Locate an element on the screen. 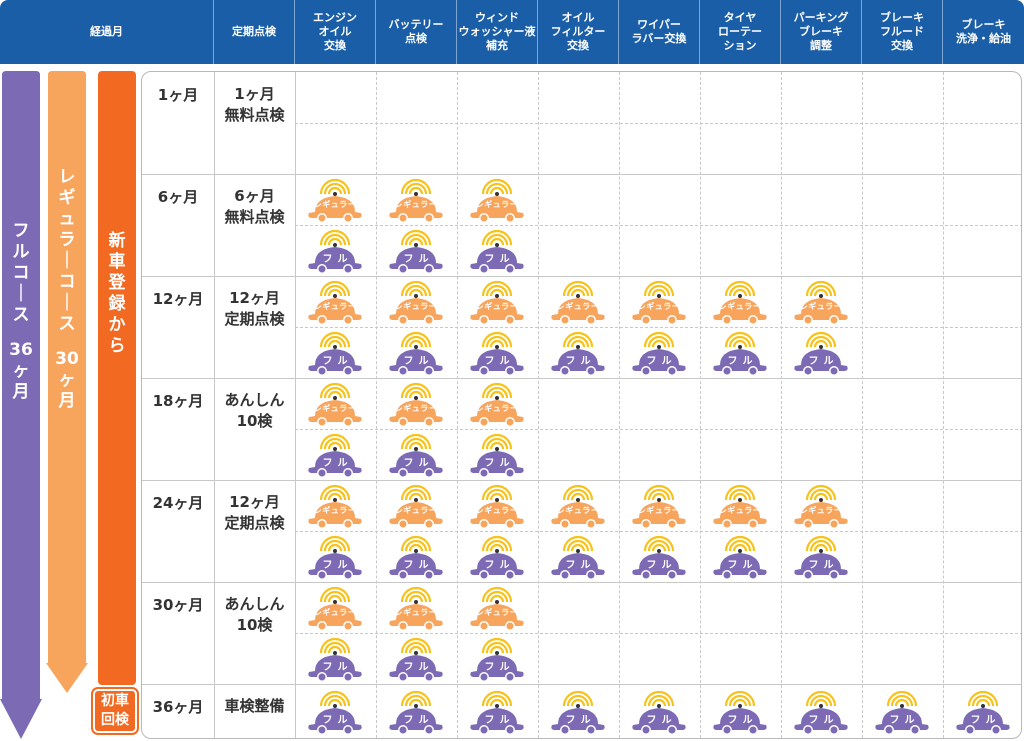  month-cell: 12ヶ月 is located at coordinates (178, 299).